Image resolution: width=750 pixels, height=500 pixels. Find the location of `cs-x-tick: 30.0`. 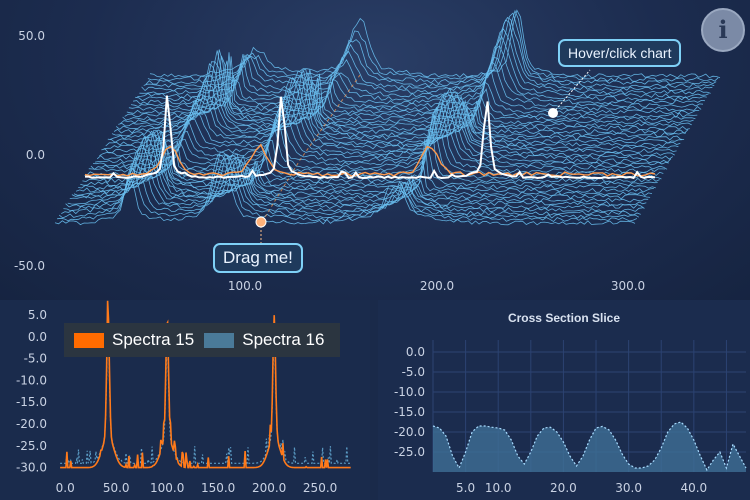

cs-x-tick: 30.0 is located at coordinates (628, 488).